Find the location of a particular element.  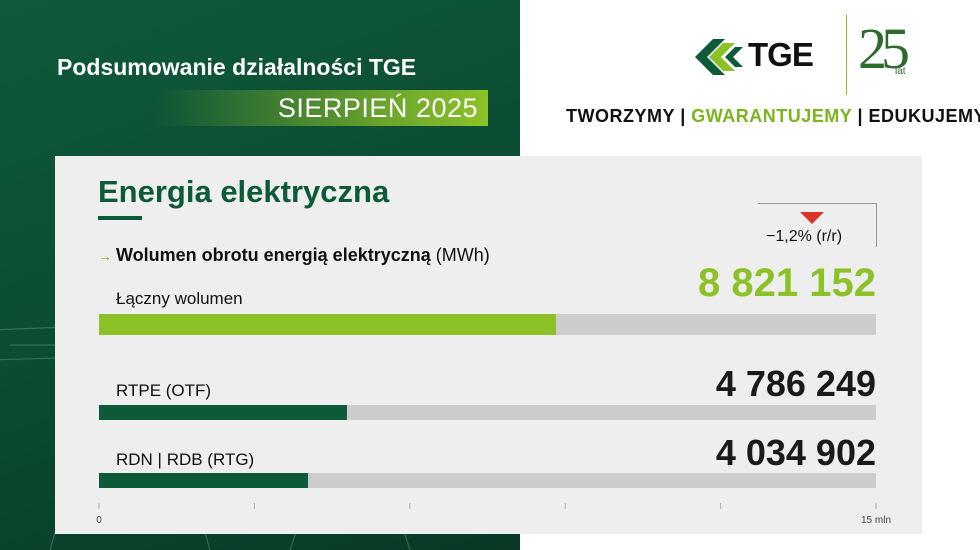

slogan-word-1: TWORZYMY is located at coordinates (620, 116).